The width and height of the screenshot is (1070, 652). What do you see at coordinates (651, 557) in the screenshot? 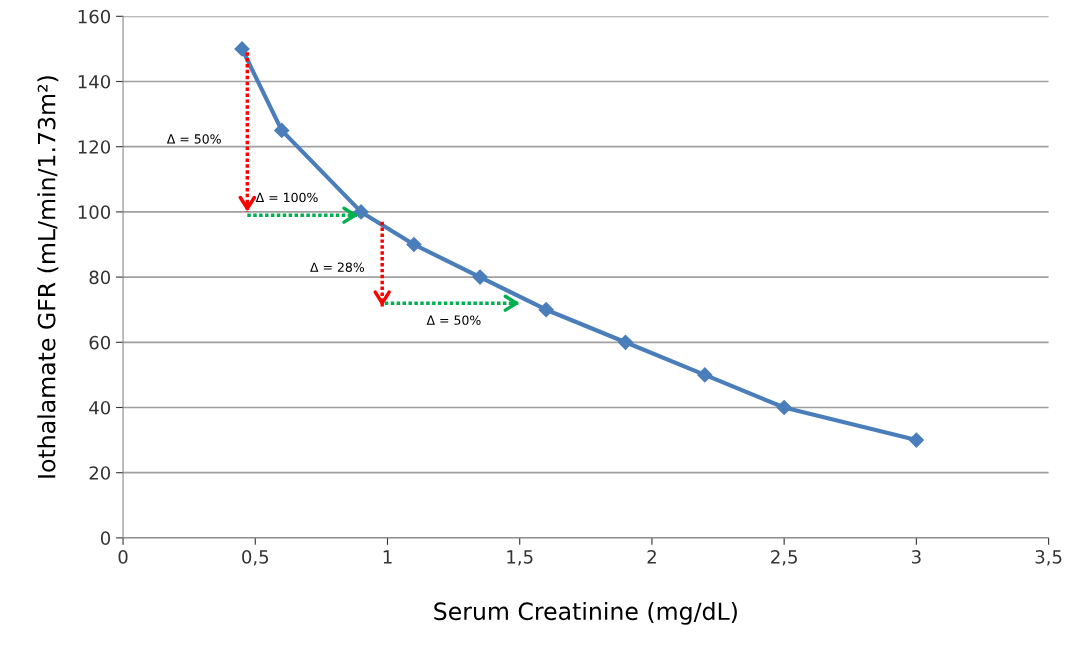
I see `x-tick-label: 2` at bounding box center [651, 557].